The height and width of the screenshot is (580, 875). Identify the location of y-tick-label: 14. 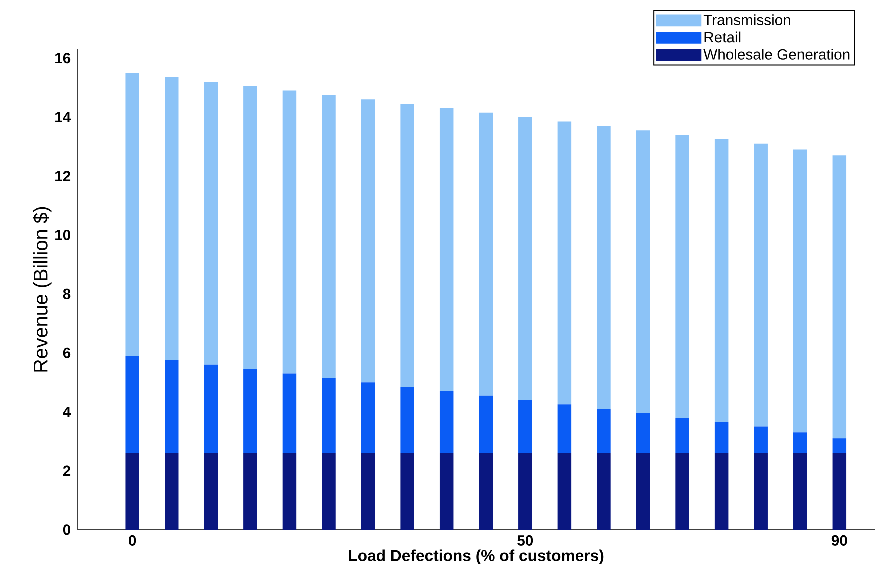
(64, 117).